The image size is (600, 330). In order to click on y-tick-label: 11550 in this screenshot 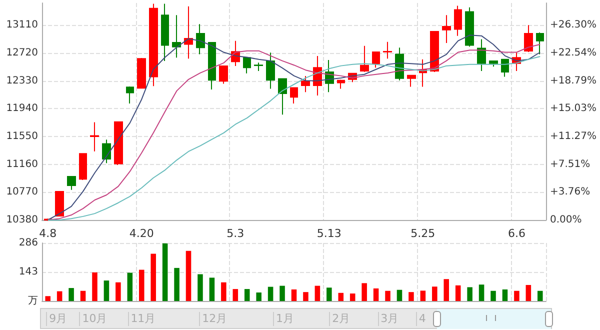, I will do `click(22, 136)`.